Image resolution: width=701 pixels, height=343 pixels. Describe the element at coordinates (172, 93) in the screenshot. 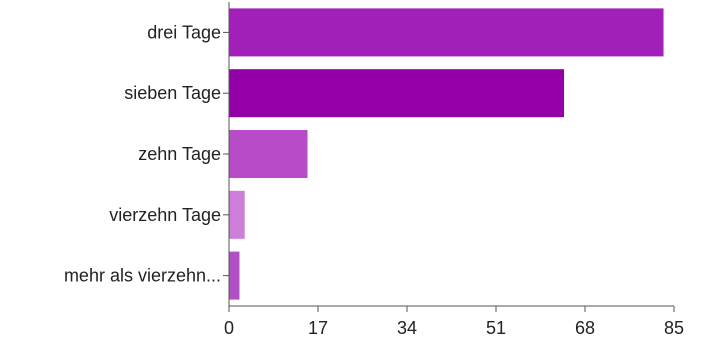

I see `category-label-1: sieben Tage` at that location.